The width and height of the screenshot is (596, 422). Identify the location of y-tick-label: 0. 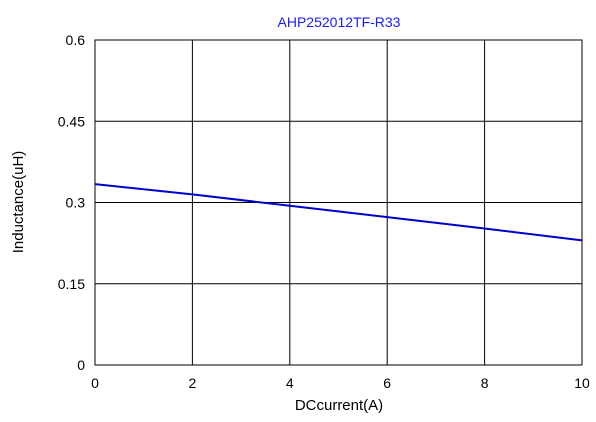
(81, 365).